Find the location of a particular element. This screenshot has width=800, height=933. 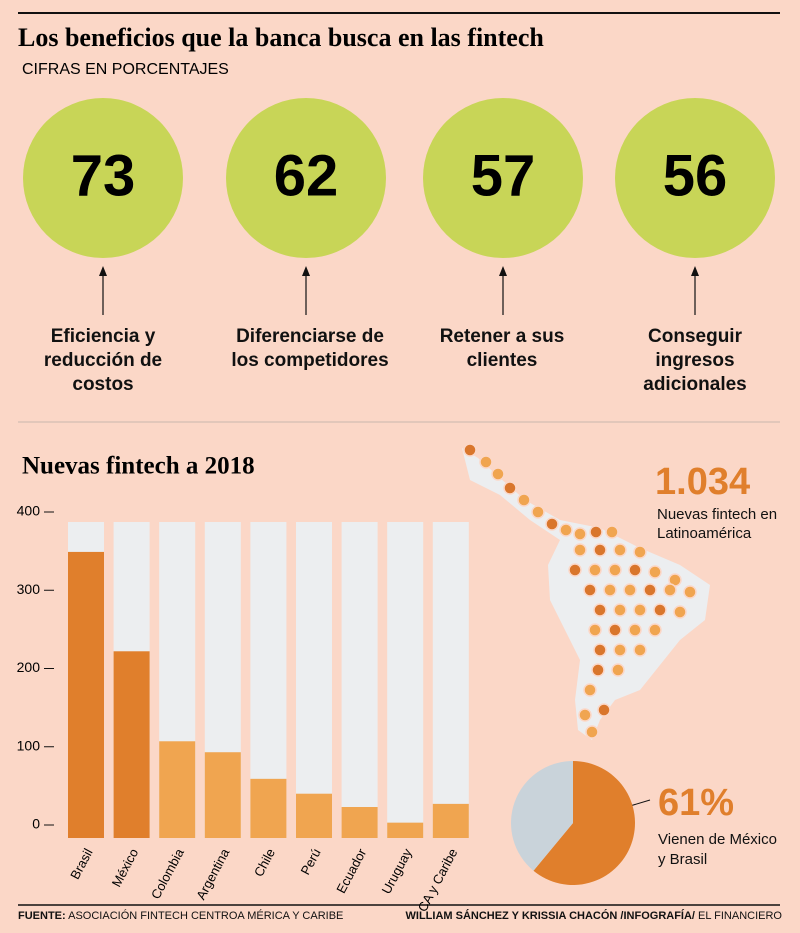

benefit-label: Conseguir ingresos adicionales is located at coordinates (695, 360).